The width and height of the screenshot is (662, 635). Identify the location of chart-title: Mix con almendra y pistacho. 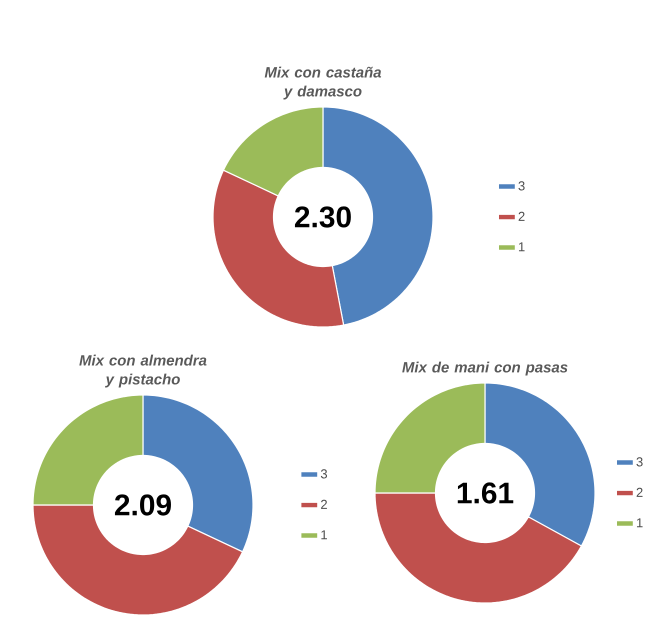
(142, 371).